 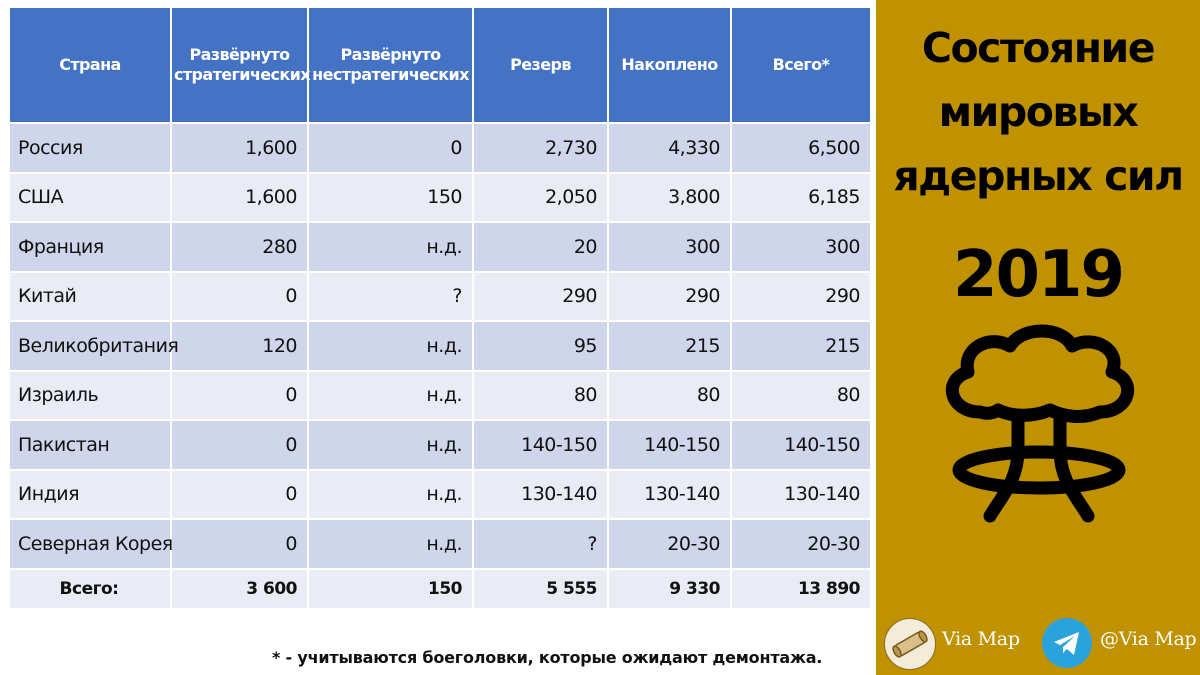 I want to click on table-row: США 1,600 150 2,050 3,800 6,185, so click(x=440, y=197).